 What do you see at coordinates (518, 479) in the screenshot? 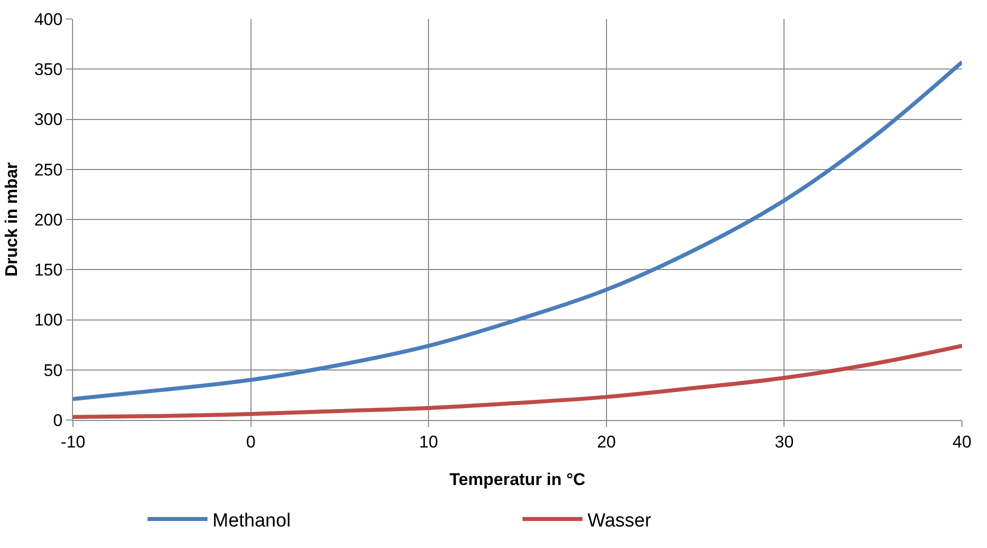
I see `x-axis-title: Temperatur in °C` at bounding box center [518, 479].